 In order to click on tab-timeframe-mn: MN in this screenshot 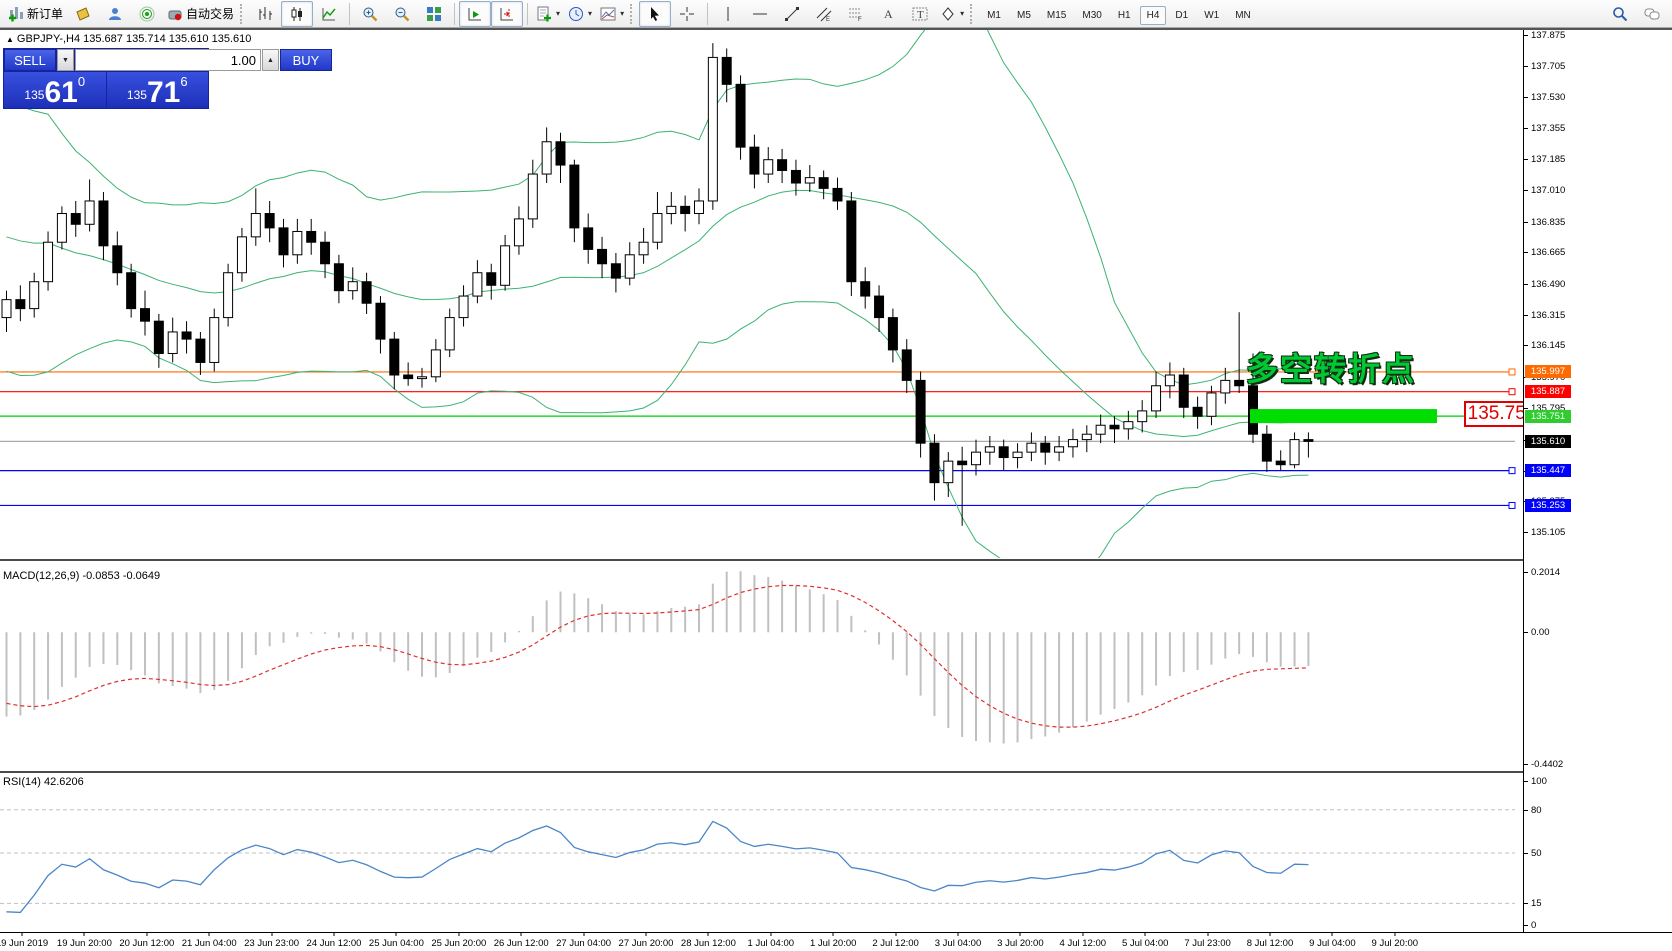, I will do `click(1243, 15)`.